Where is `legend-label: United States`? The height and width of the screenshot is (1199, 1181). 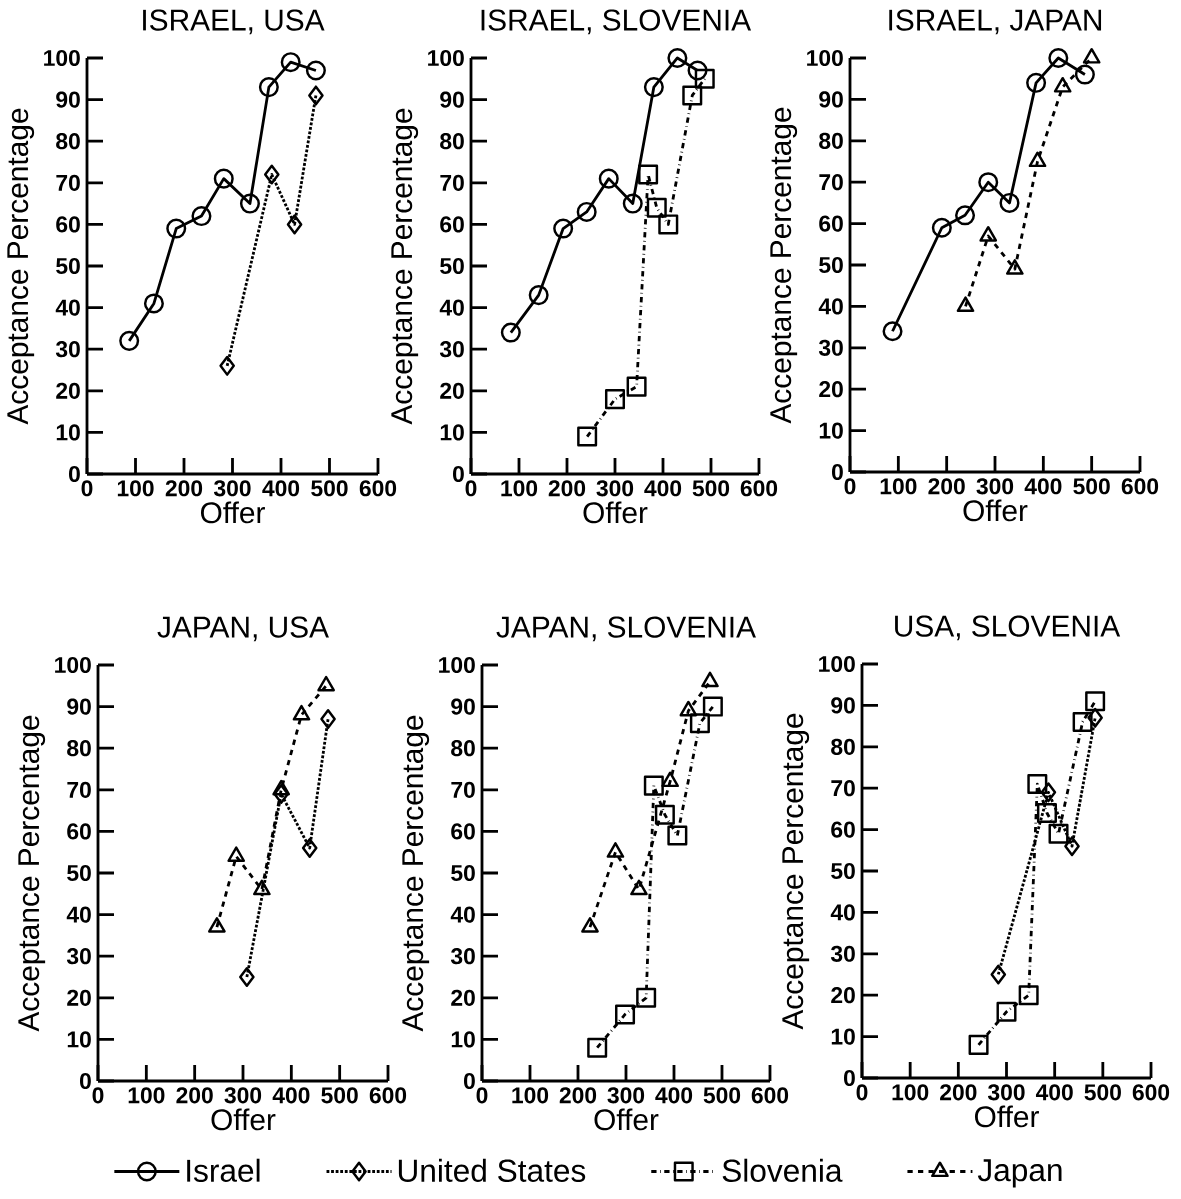
legend-label: United States is located at coordinates (492, 1170).